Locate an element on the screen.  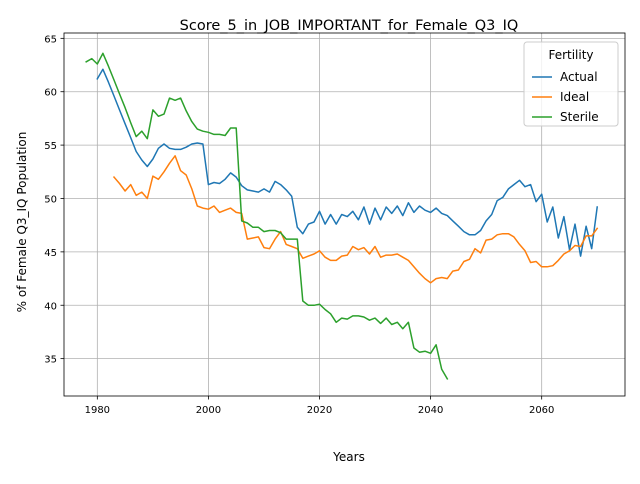
legend: Fertility Actual Ideal Sterile is located at coordinates (571, 84).